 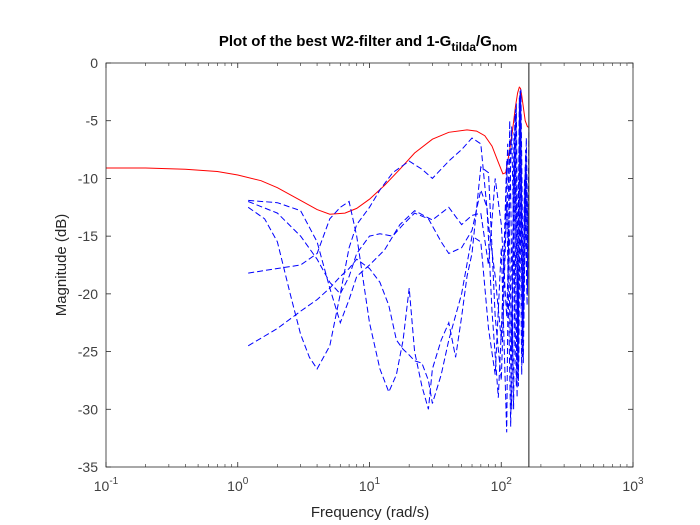 What do you see at coordinates (370, 512) in the screenshot?
I see `x-axis-label: Frequency (rad/s)` at bounding box center [370, 512].